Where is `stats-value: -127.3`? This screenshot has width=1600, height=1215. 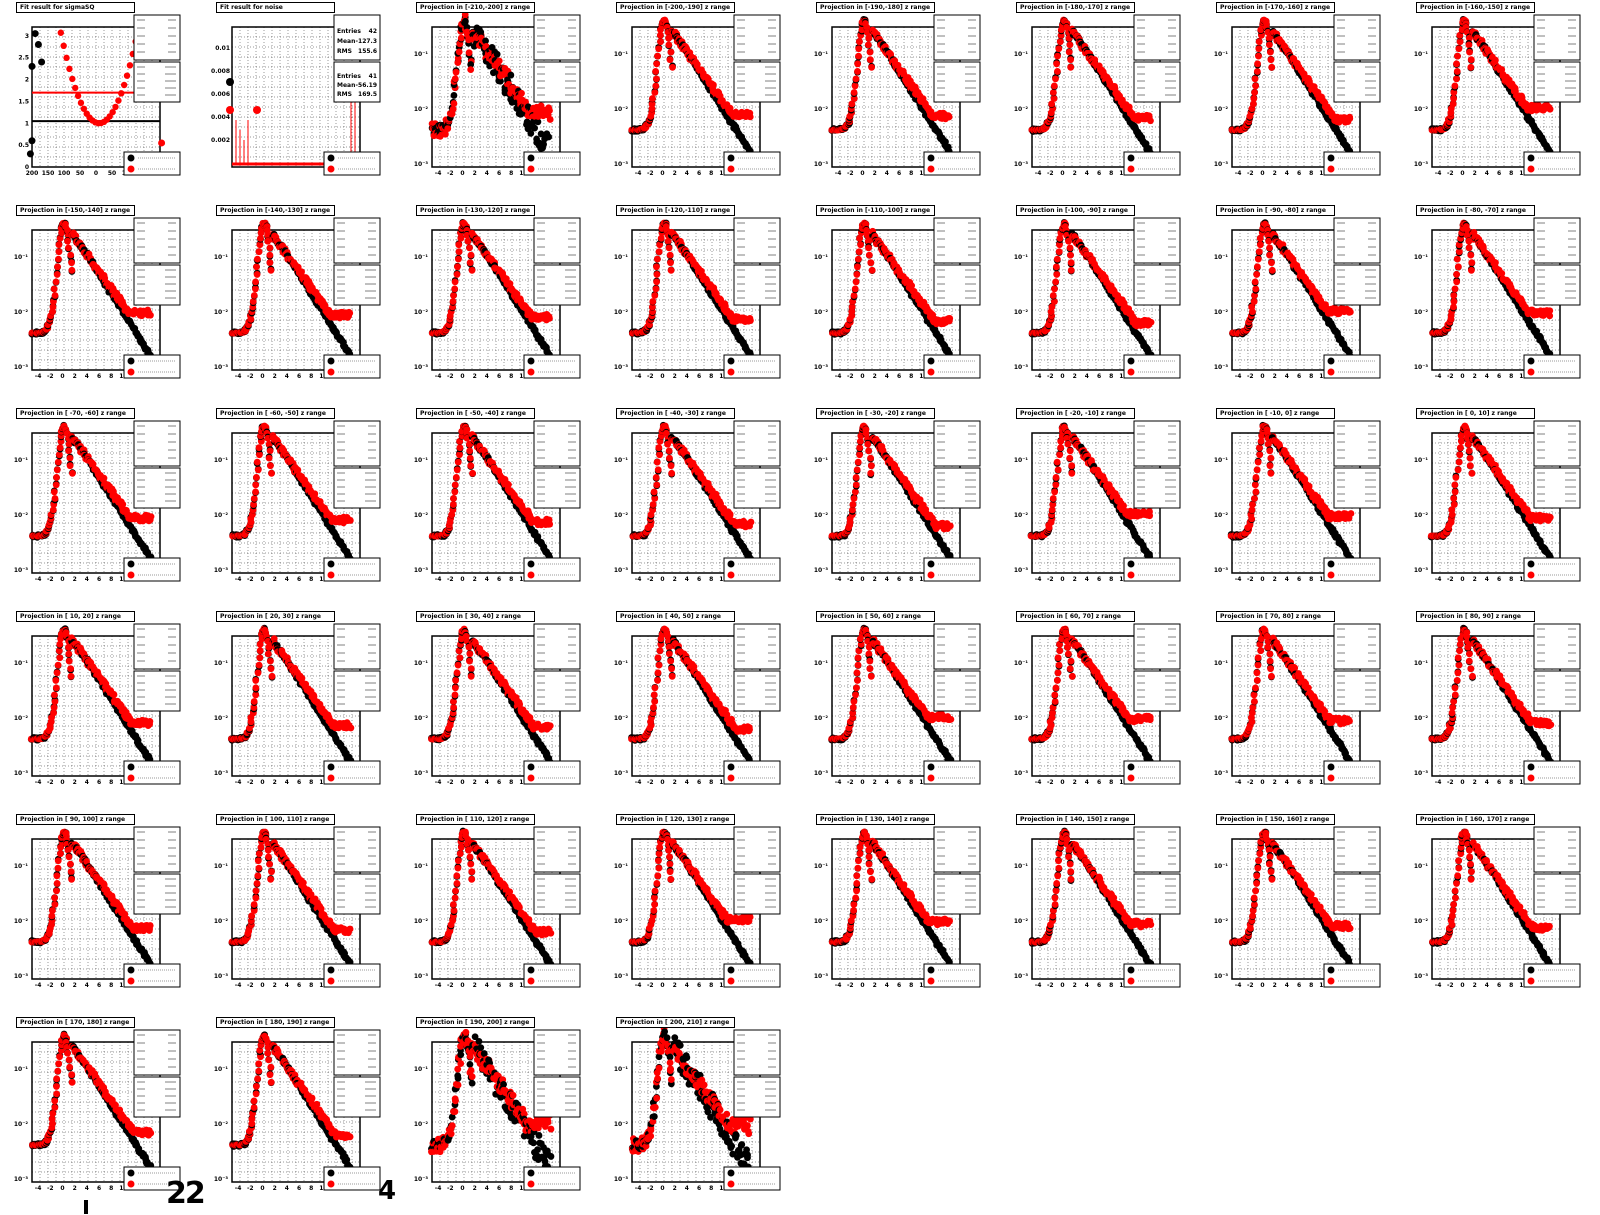
stats-value: -127.3 is located at coordinates (366, 41).